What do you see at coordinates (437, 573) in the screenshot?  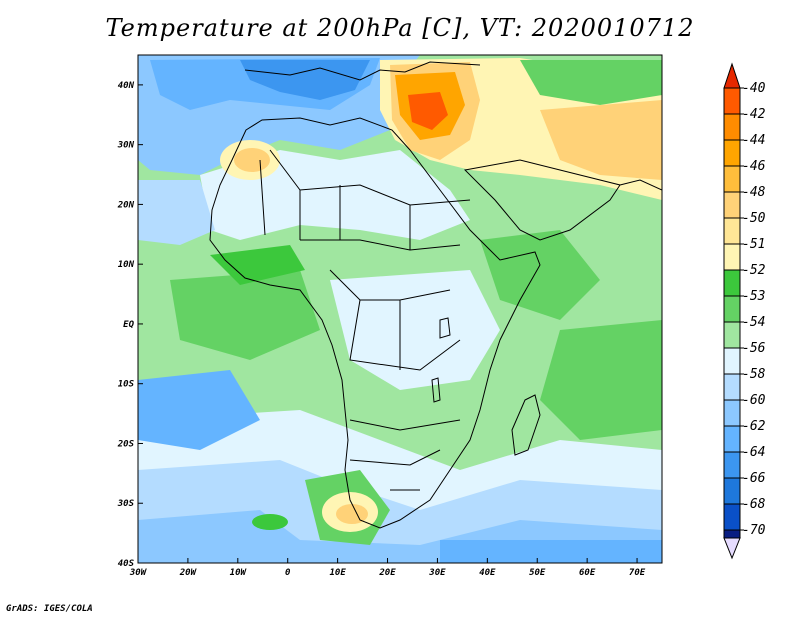 I see `lon-tick-label: 30E` at bounding box center [437, 573].